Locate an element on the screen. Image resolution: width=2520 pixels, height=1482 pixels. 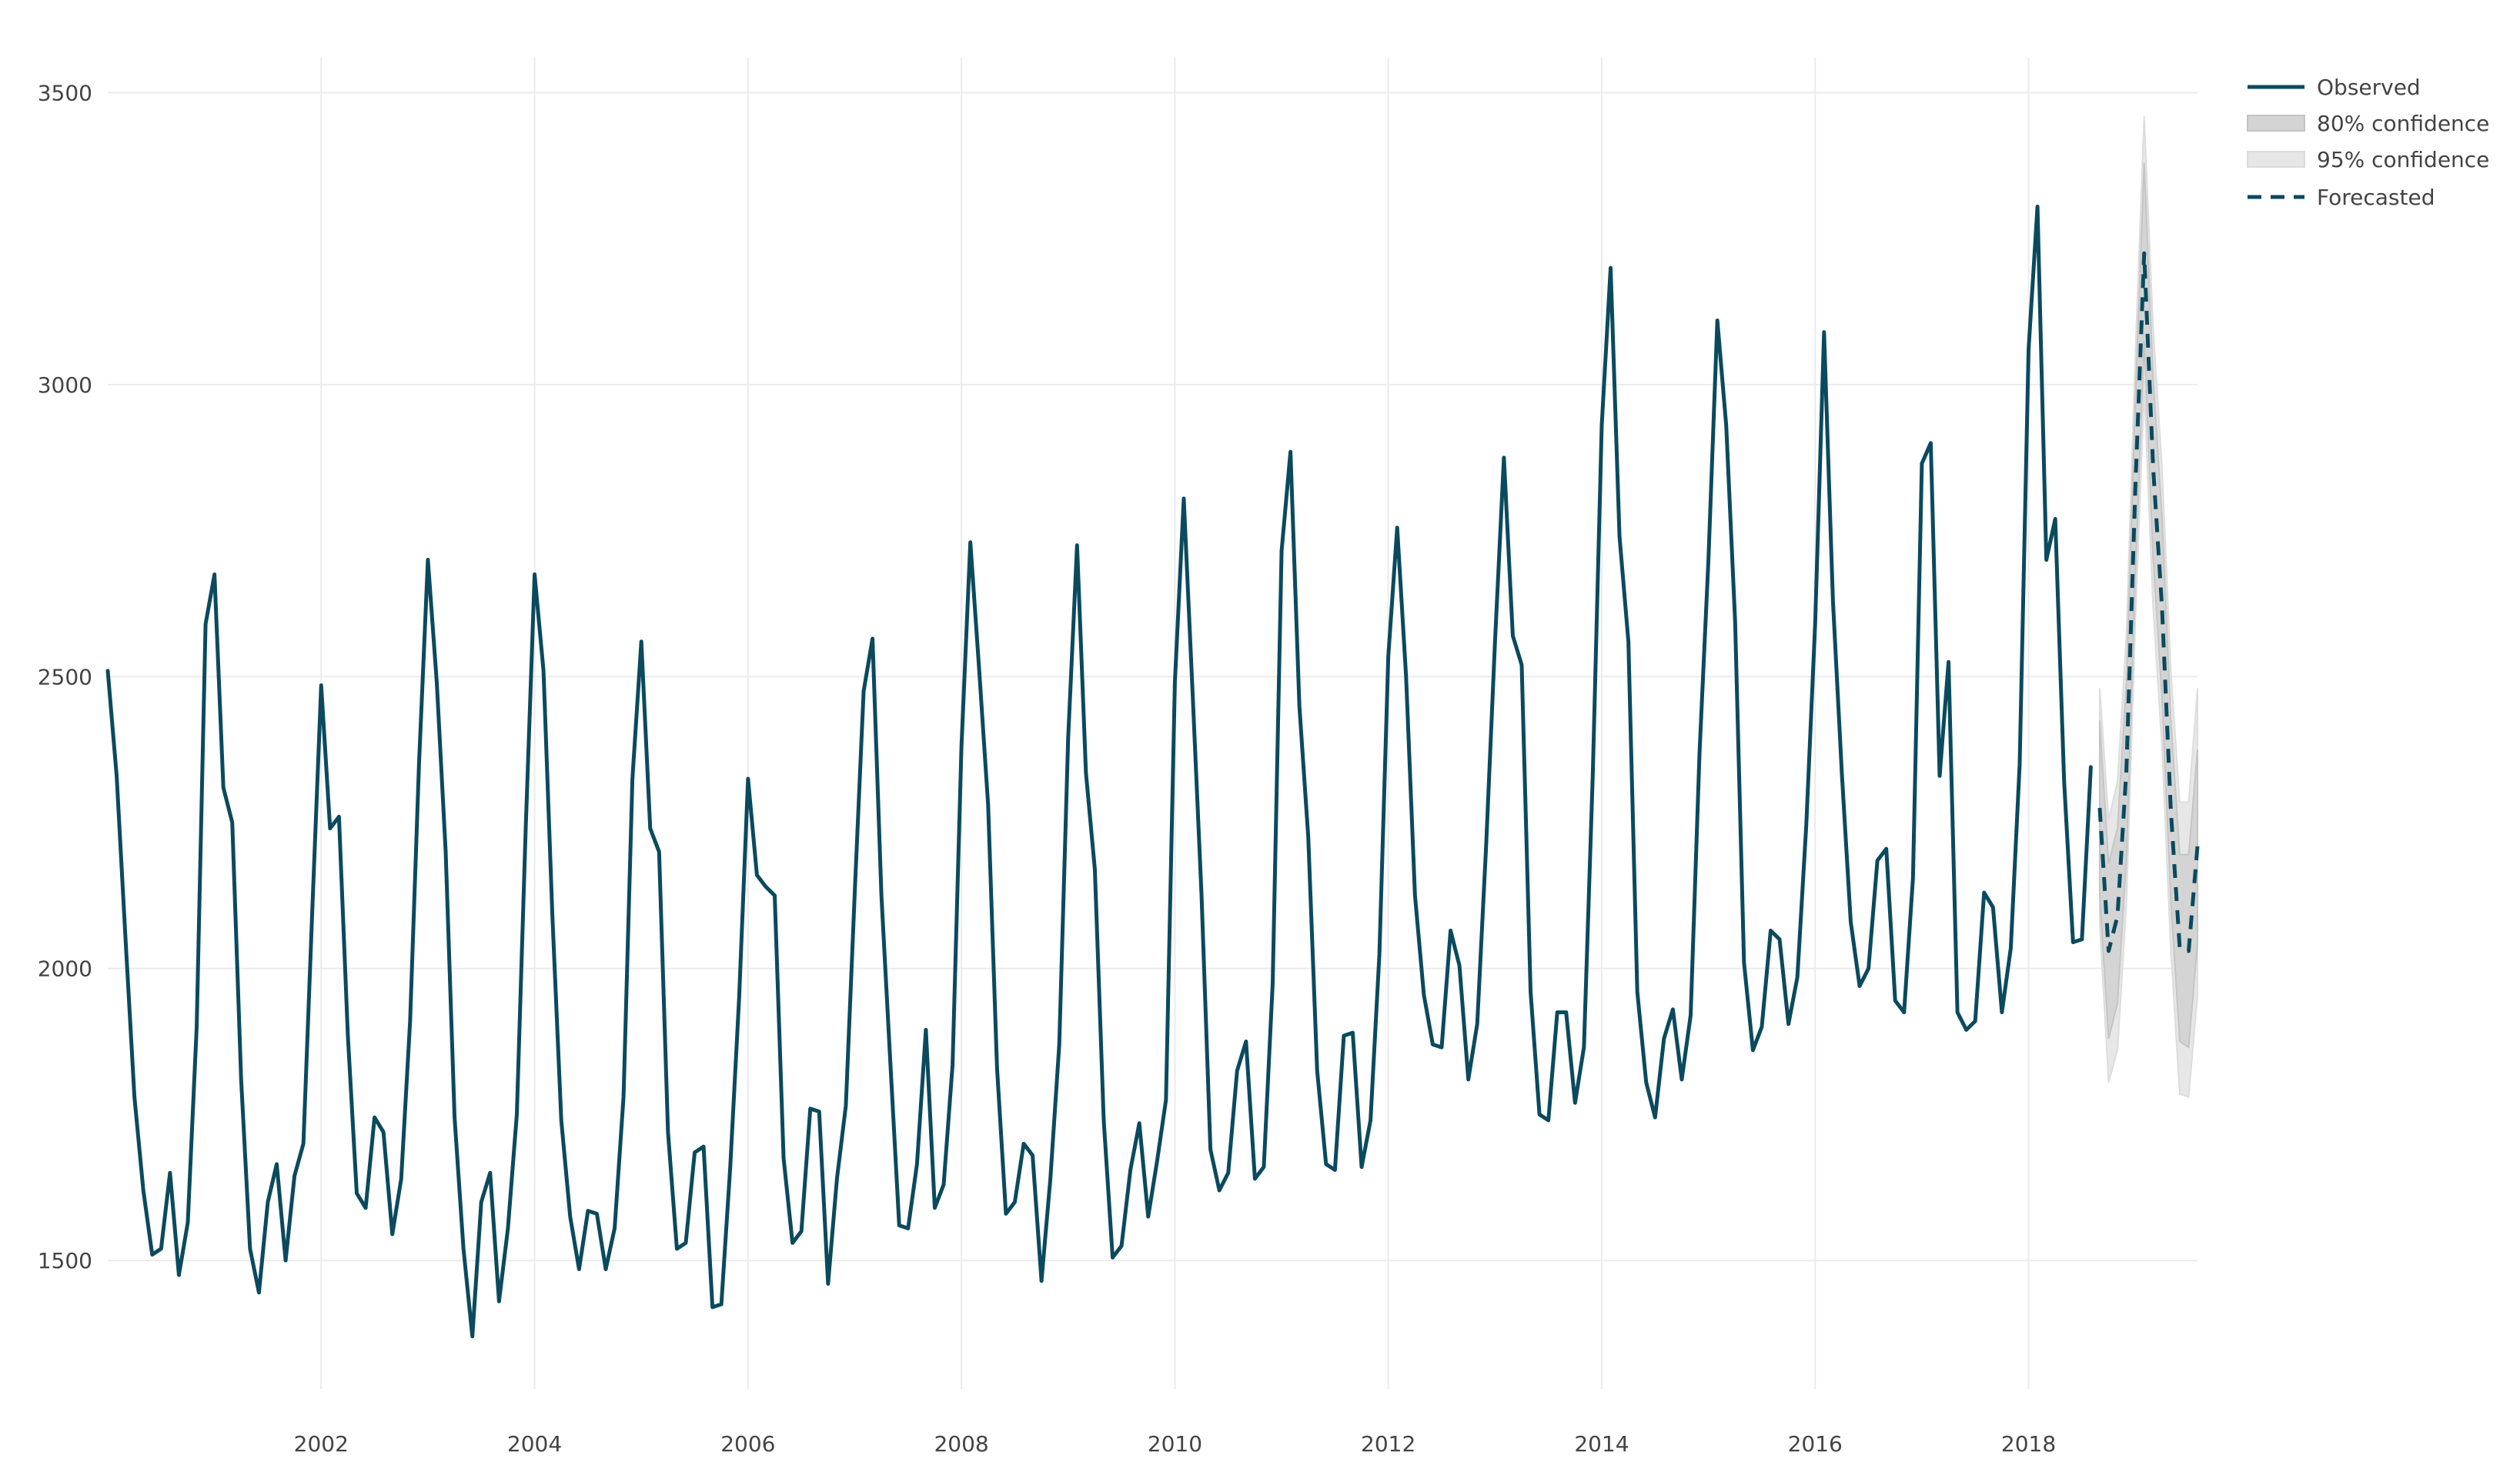
legend-item-observed: Observed is located at coordinates (2334, 87).